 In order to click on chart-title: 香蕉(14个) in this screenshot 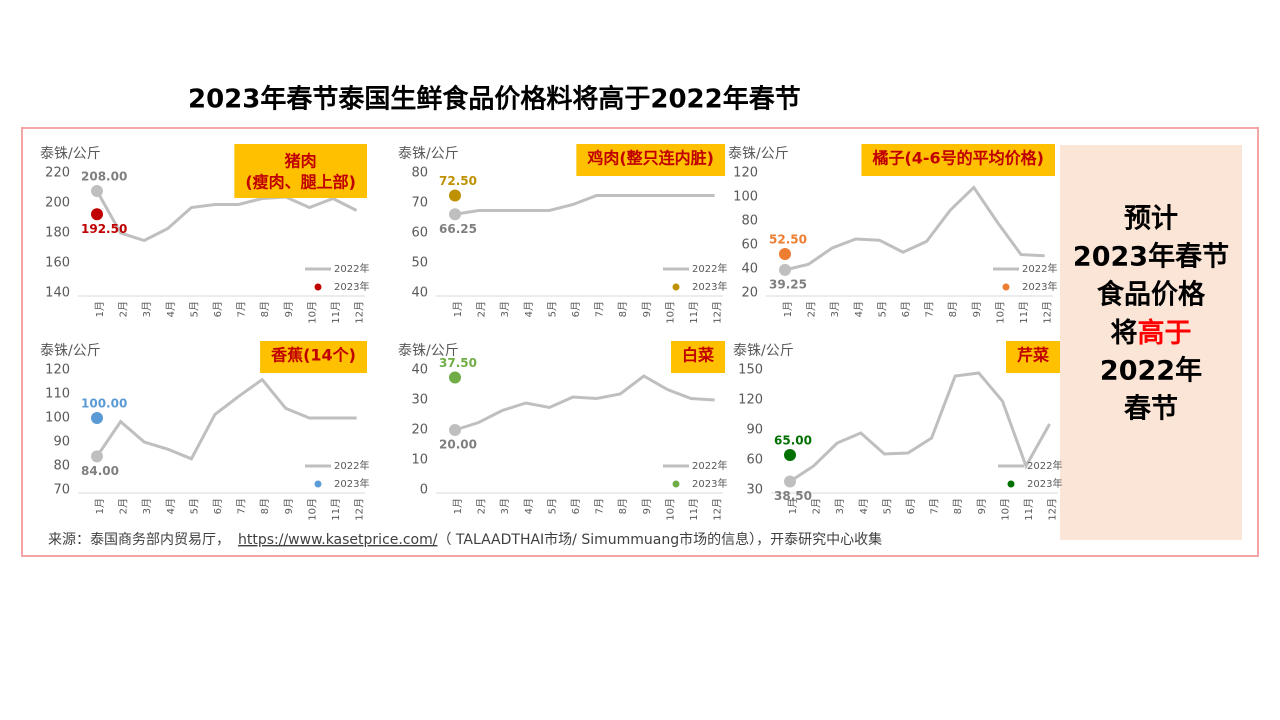, I will do `click(313, 355)`.